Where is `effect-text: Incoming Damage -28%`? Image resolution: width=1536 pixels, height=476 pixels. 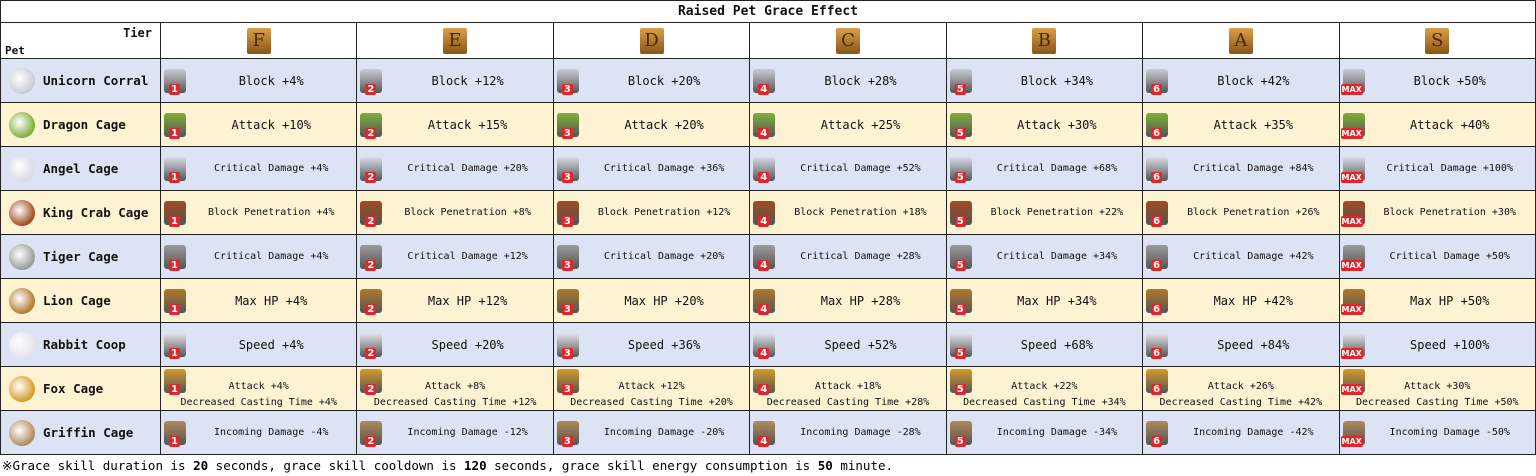
effect-text: Incoming Damage -28% is located at coordinates (860, 432).